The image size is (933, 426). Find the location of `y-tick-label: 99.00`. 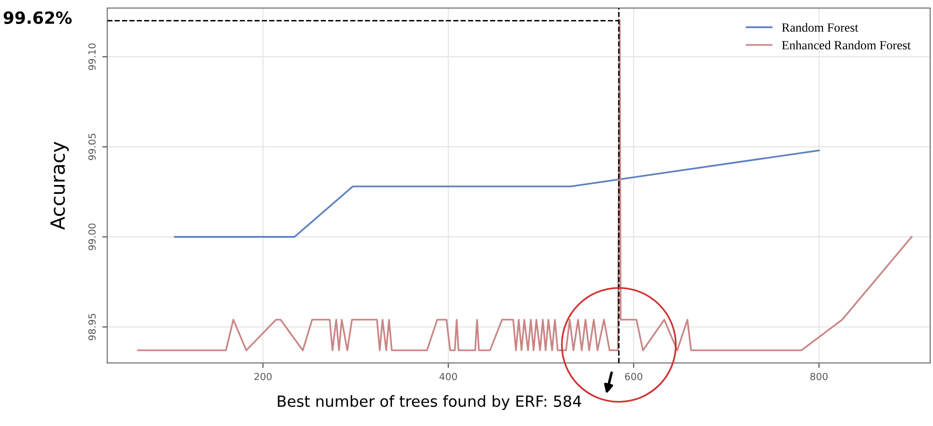

y-tick-label: 99.00 is located at coordinates (92, 237).